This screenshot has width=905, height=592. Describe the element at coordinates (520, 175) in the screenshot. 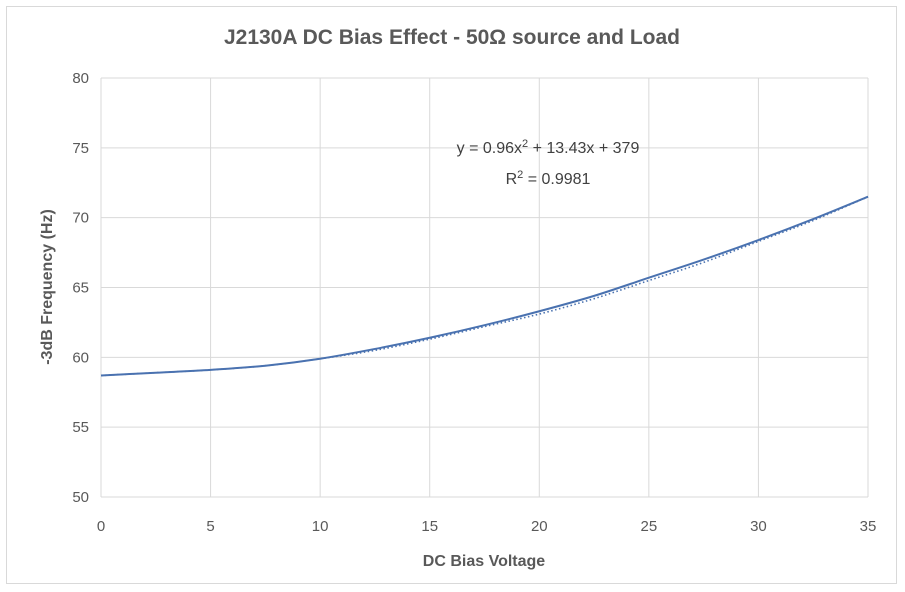

I see `r-squared-superscript: 2` at that location.